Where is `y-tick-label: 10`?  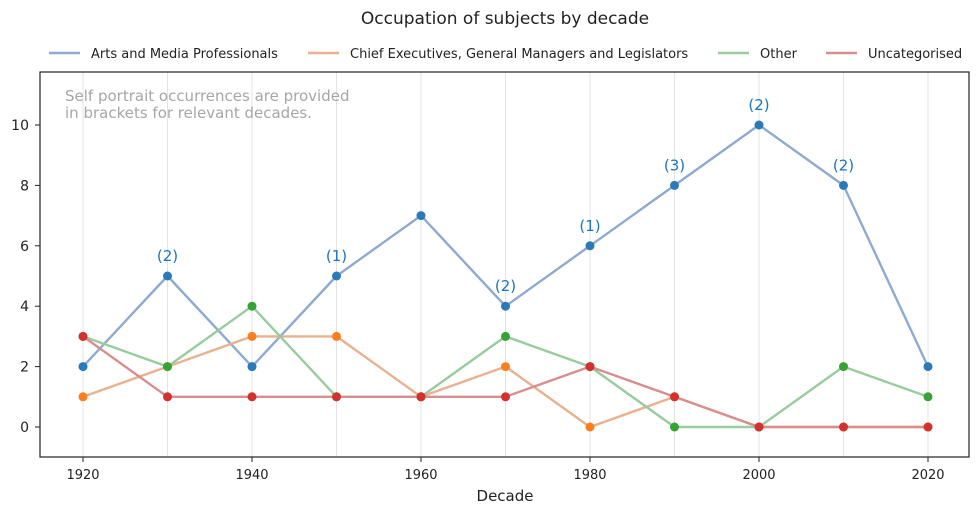
y-tick-label: 10 is located at coordinates (20, 126).